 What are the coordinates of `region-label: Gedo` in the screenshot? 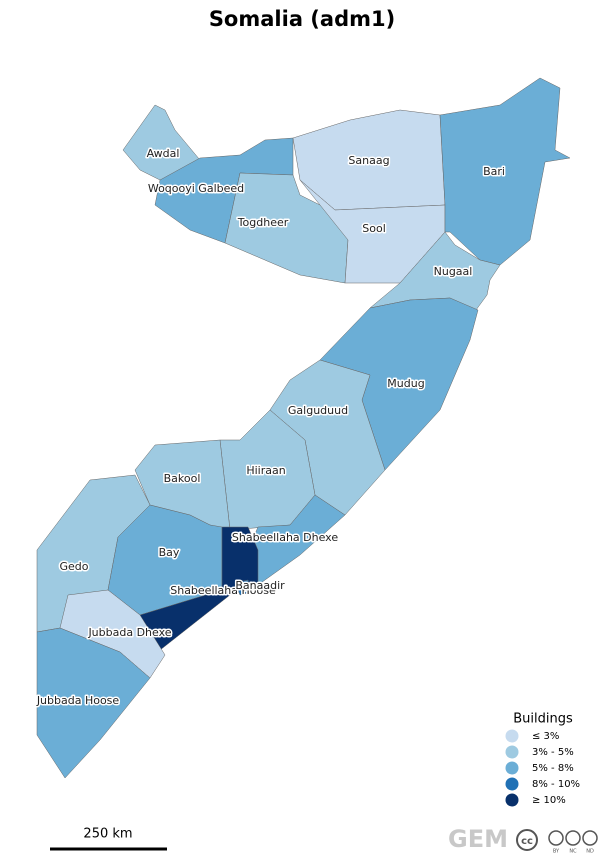 It's located at (73, 566).